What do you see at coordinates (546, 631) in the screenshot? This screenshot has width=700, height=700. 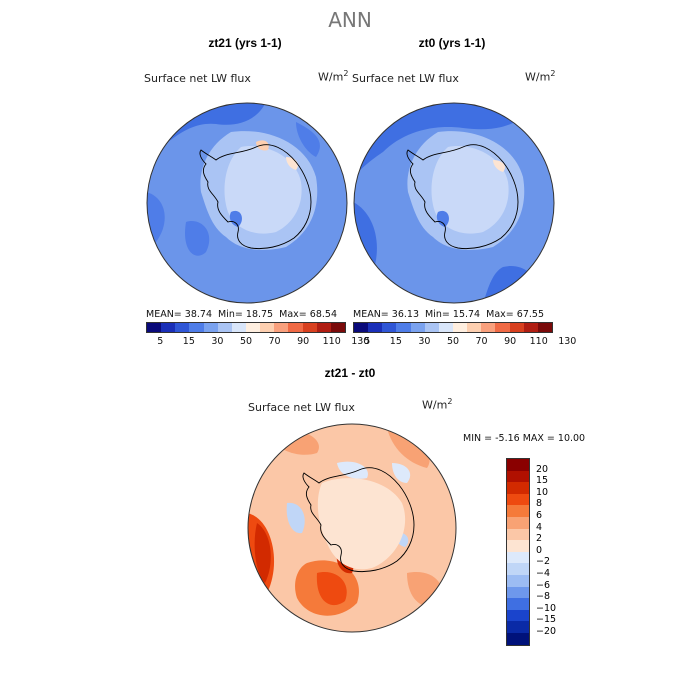 I see `colorbar-tick-label: −20` at bounding box center [546, 631].